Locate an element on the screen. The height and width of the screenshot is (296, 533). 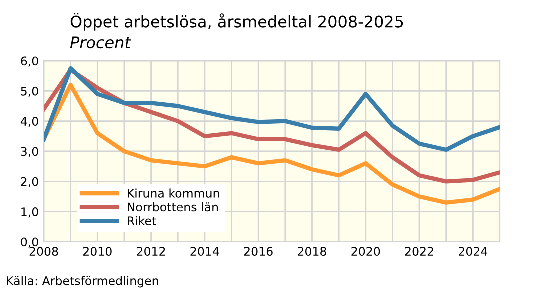
y-tick-label: 4,0 is located at coordinates (29, 122).